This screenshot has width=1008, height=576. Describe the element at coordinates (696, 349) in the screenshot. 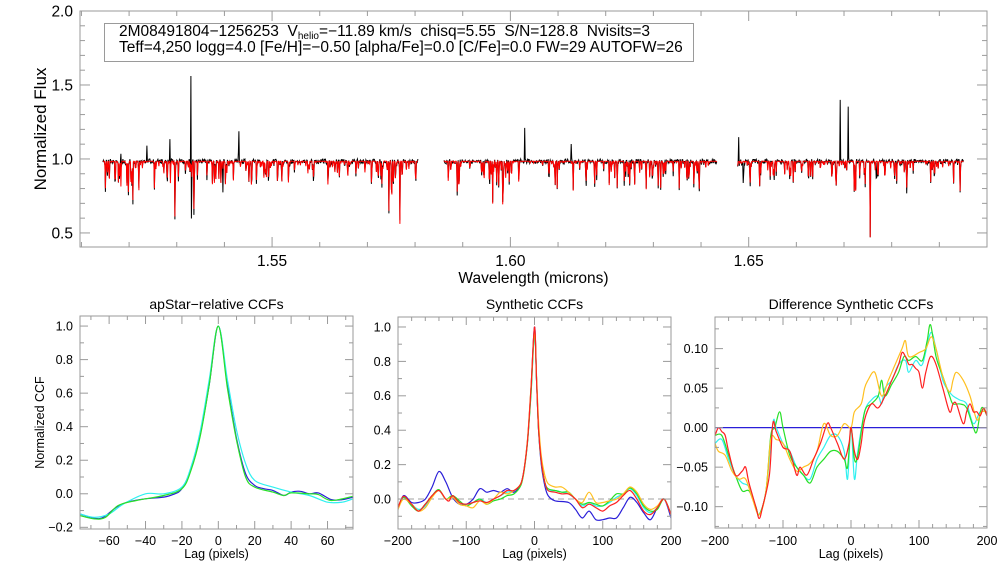

I see `y-tick-label: 0.10` at that location.